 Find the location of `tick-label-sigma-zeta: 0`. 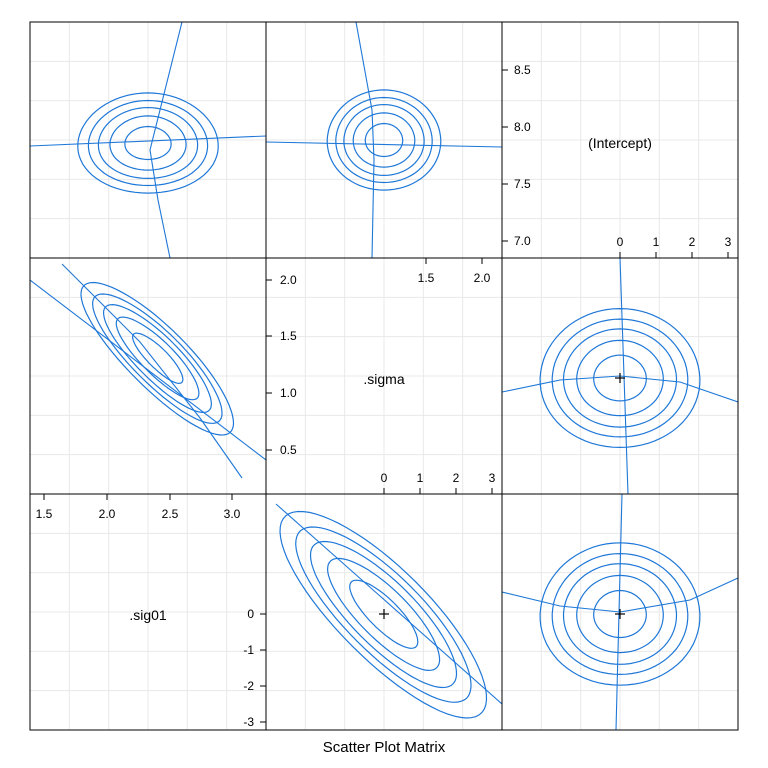

tick-label-sigma-zeta: 0 is located at coordinates (384, 478).